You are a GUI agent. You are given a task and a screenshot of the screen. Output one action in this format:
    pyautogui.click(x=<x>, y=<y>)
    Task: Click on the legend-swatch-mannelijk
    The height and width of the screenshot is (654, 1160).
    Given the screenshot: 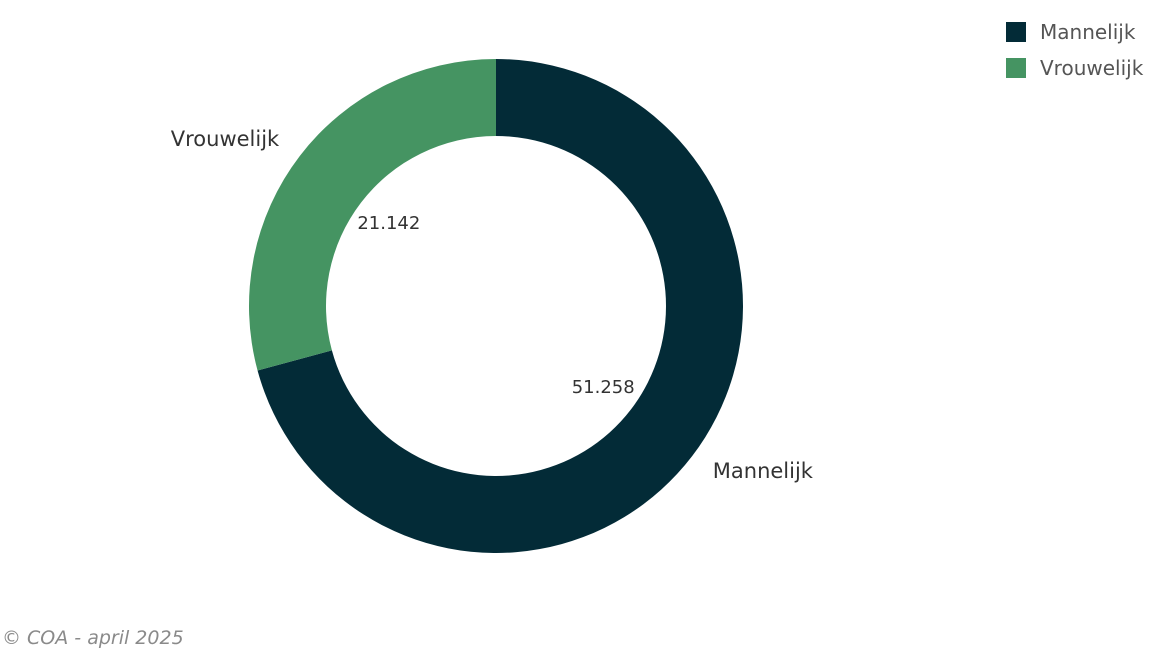 What is the action you would take?
    pyautogui.click(x=1016, y=32)
    